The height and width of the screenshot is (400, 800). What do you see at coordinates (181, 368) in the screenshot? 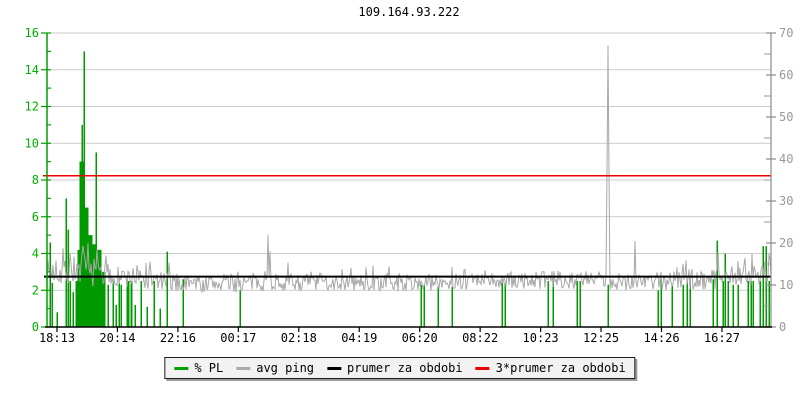
I see `legend-swatch-pl` at bounding box center [181, 368].